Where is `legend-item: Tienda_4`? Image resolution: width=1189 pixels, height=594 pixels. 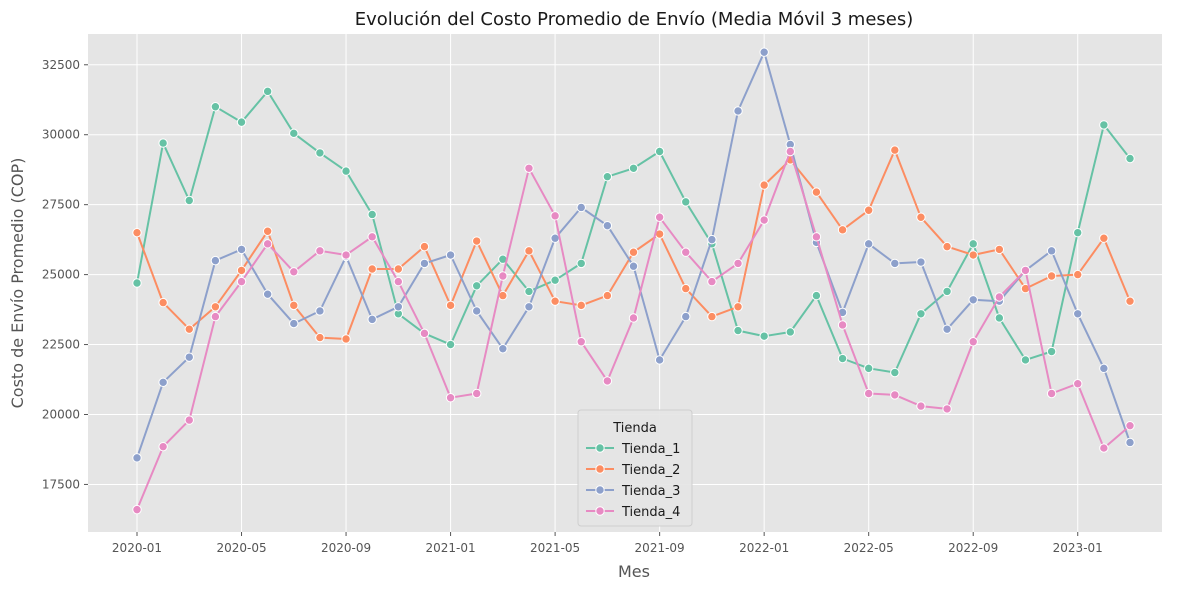 legend-item: Tienda_4 is located at coordinates (633, 512).